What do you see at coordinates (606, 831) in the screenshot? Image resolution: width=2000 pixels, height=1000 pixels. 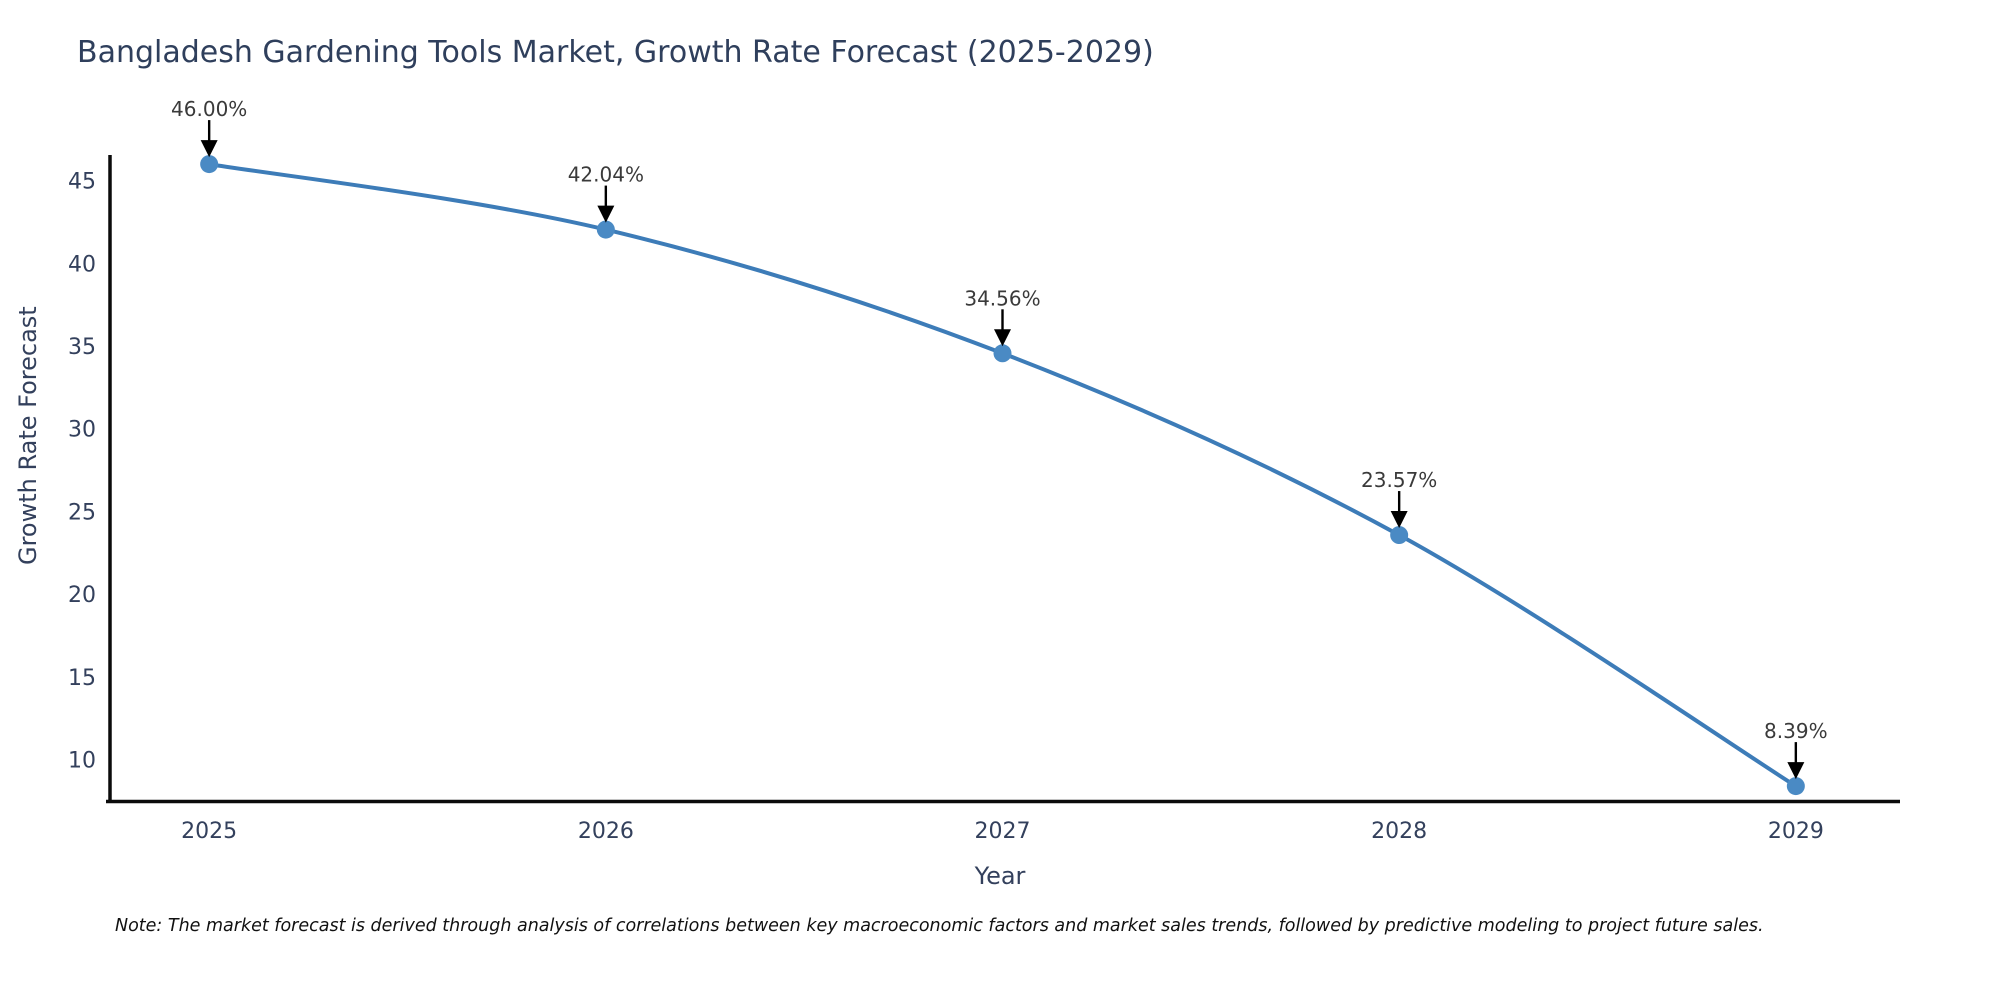 I see `x-tick-label: 2026` at bounding box center [606, 831].